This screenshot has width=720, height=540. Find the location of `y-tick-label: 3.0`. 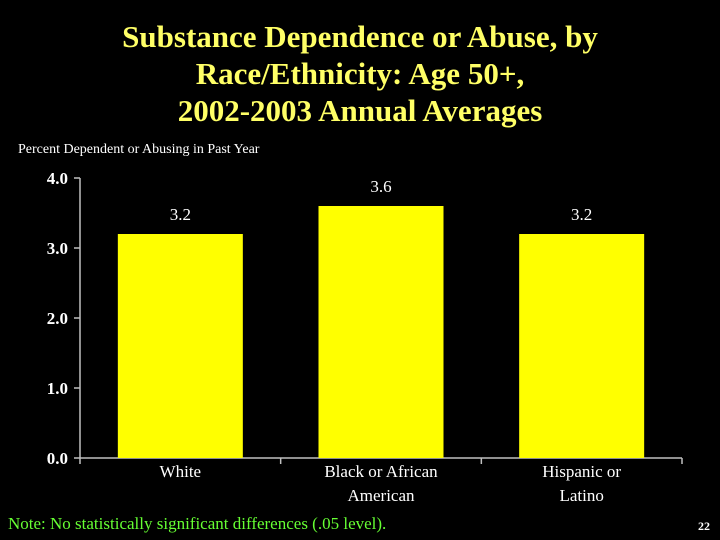

y-tick-label: 3.0 is located at coordinates (57, 248).